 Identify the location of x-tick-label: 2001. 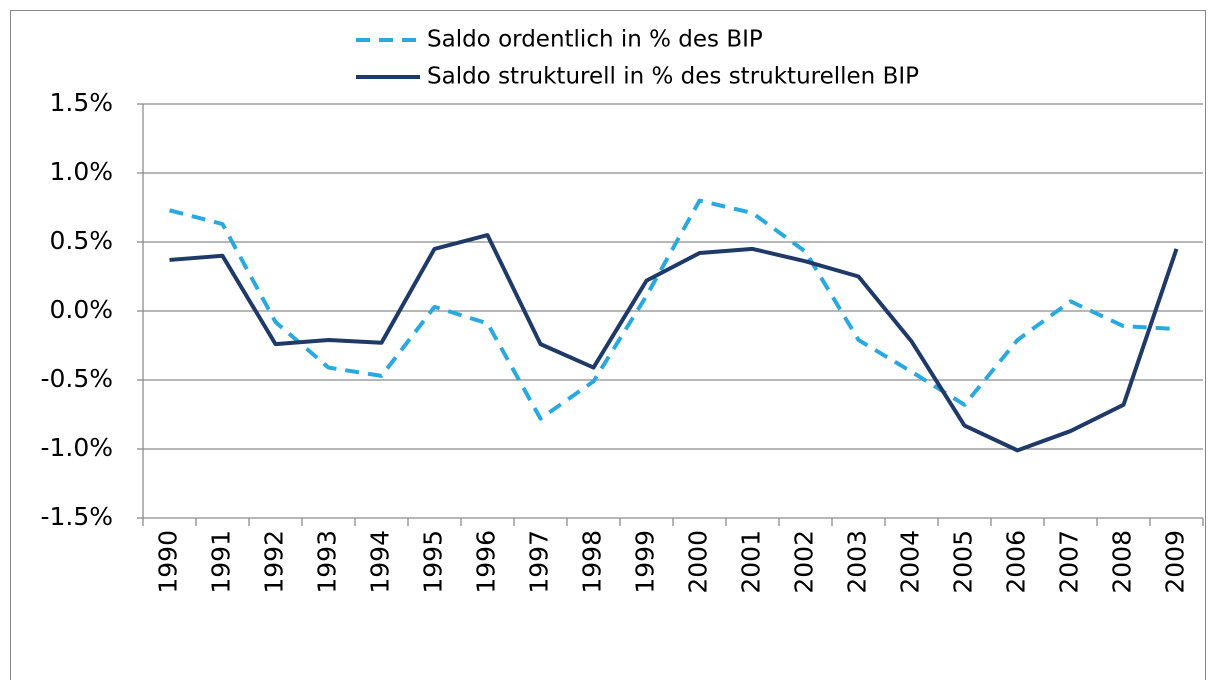
(751, 562).